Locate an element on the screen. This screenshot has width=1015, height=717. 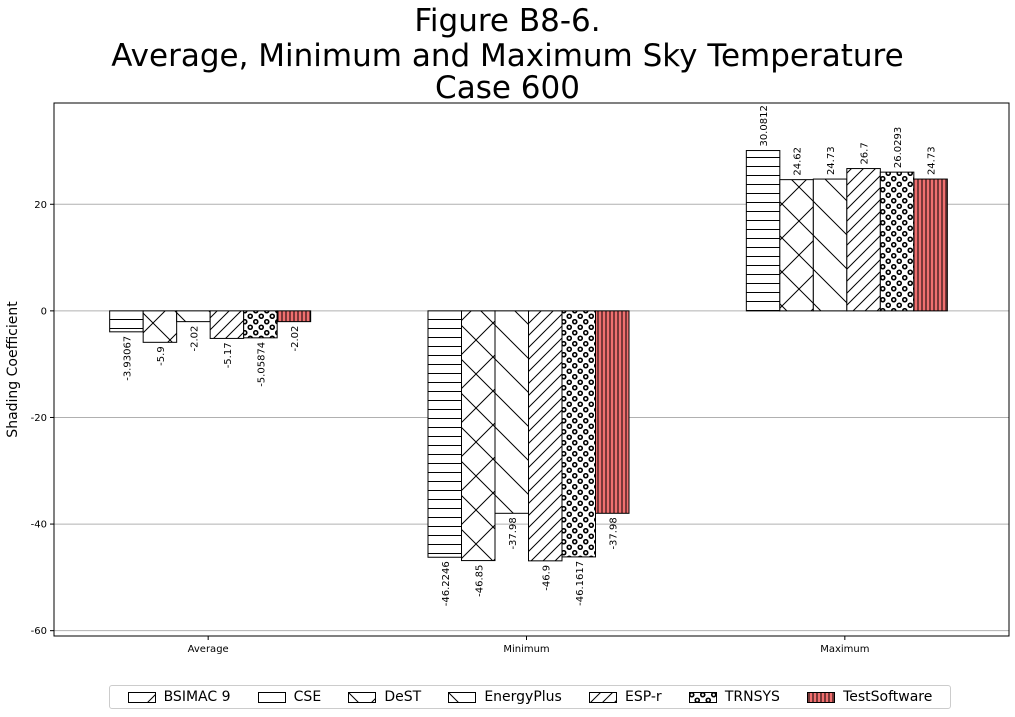
data-label: 26.0293 is located at coordinates (898, 147).